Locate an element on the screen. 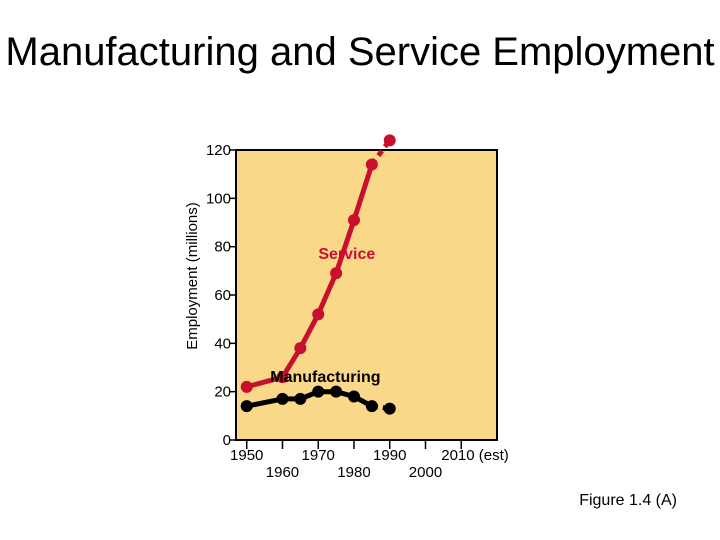  x-tick-label-2010: 2010 (est) is located at coordinates (475, 455).